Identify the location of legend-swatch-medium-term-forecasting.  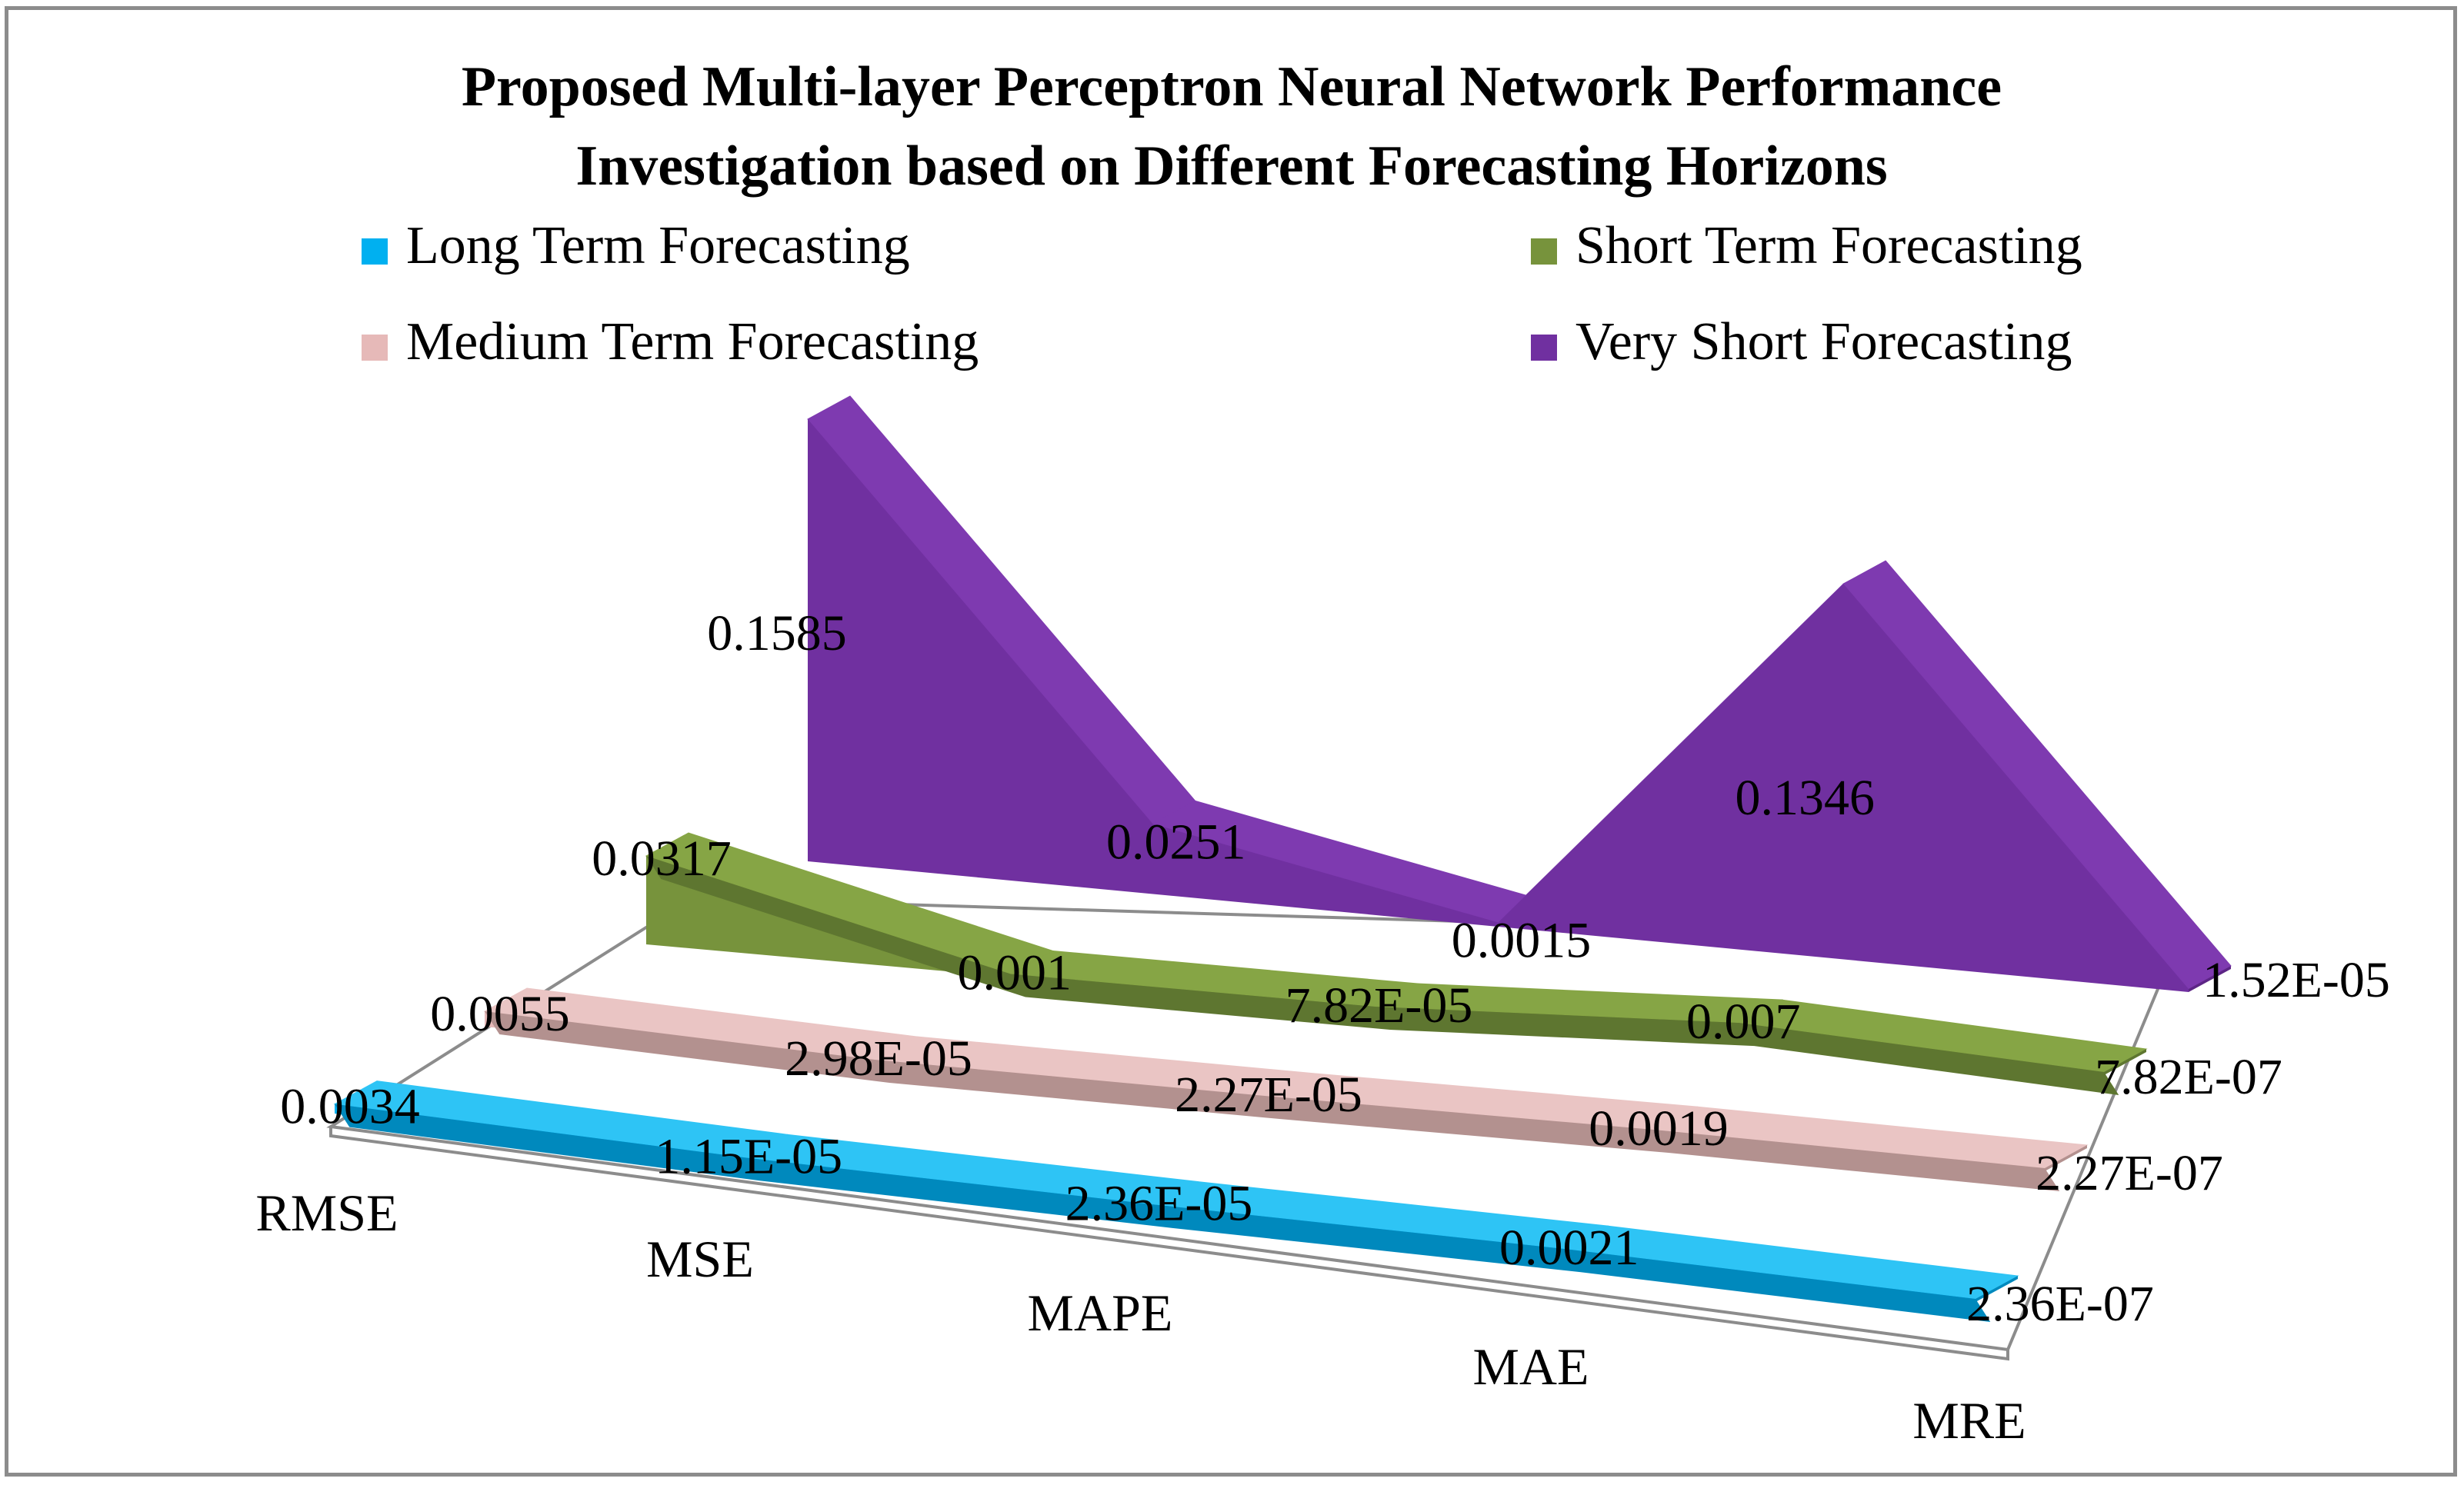
(375, 348).